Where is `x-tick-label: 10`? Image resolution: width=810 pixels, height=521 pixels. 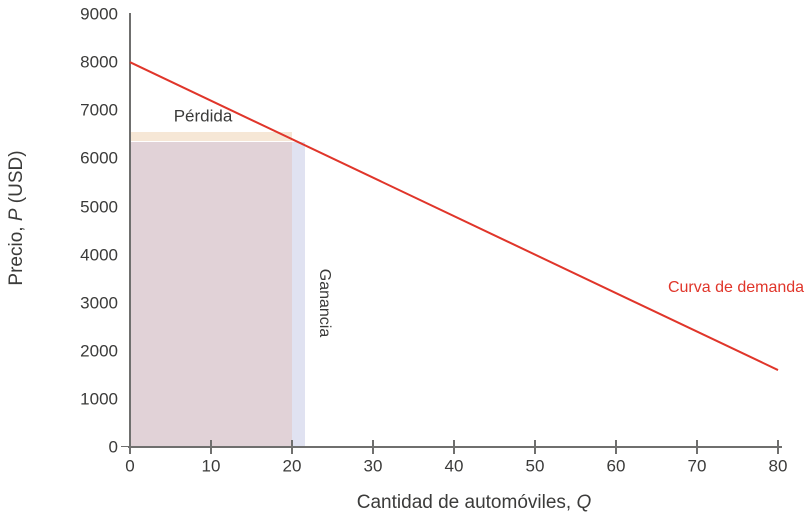 x-tick-label: 10 is located at coordinates (211, 466).